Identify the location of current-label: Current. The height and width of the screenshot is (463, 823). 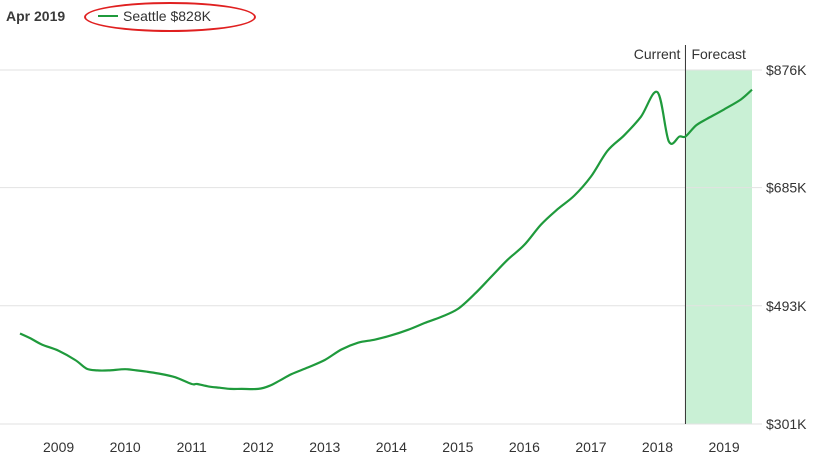
(657, 54).